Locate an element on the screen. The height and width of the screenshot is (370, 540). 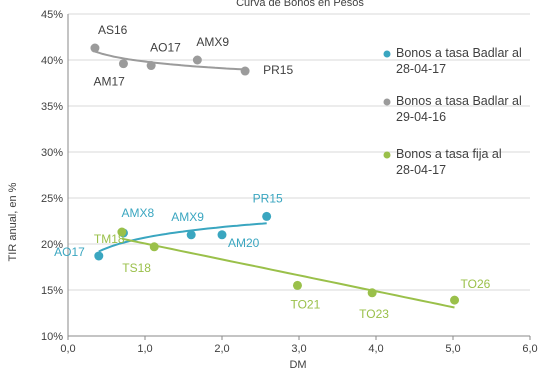
legend-label: Bonos a tasa fija al 28-04-17 is located at coordinates (449, 162).